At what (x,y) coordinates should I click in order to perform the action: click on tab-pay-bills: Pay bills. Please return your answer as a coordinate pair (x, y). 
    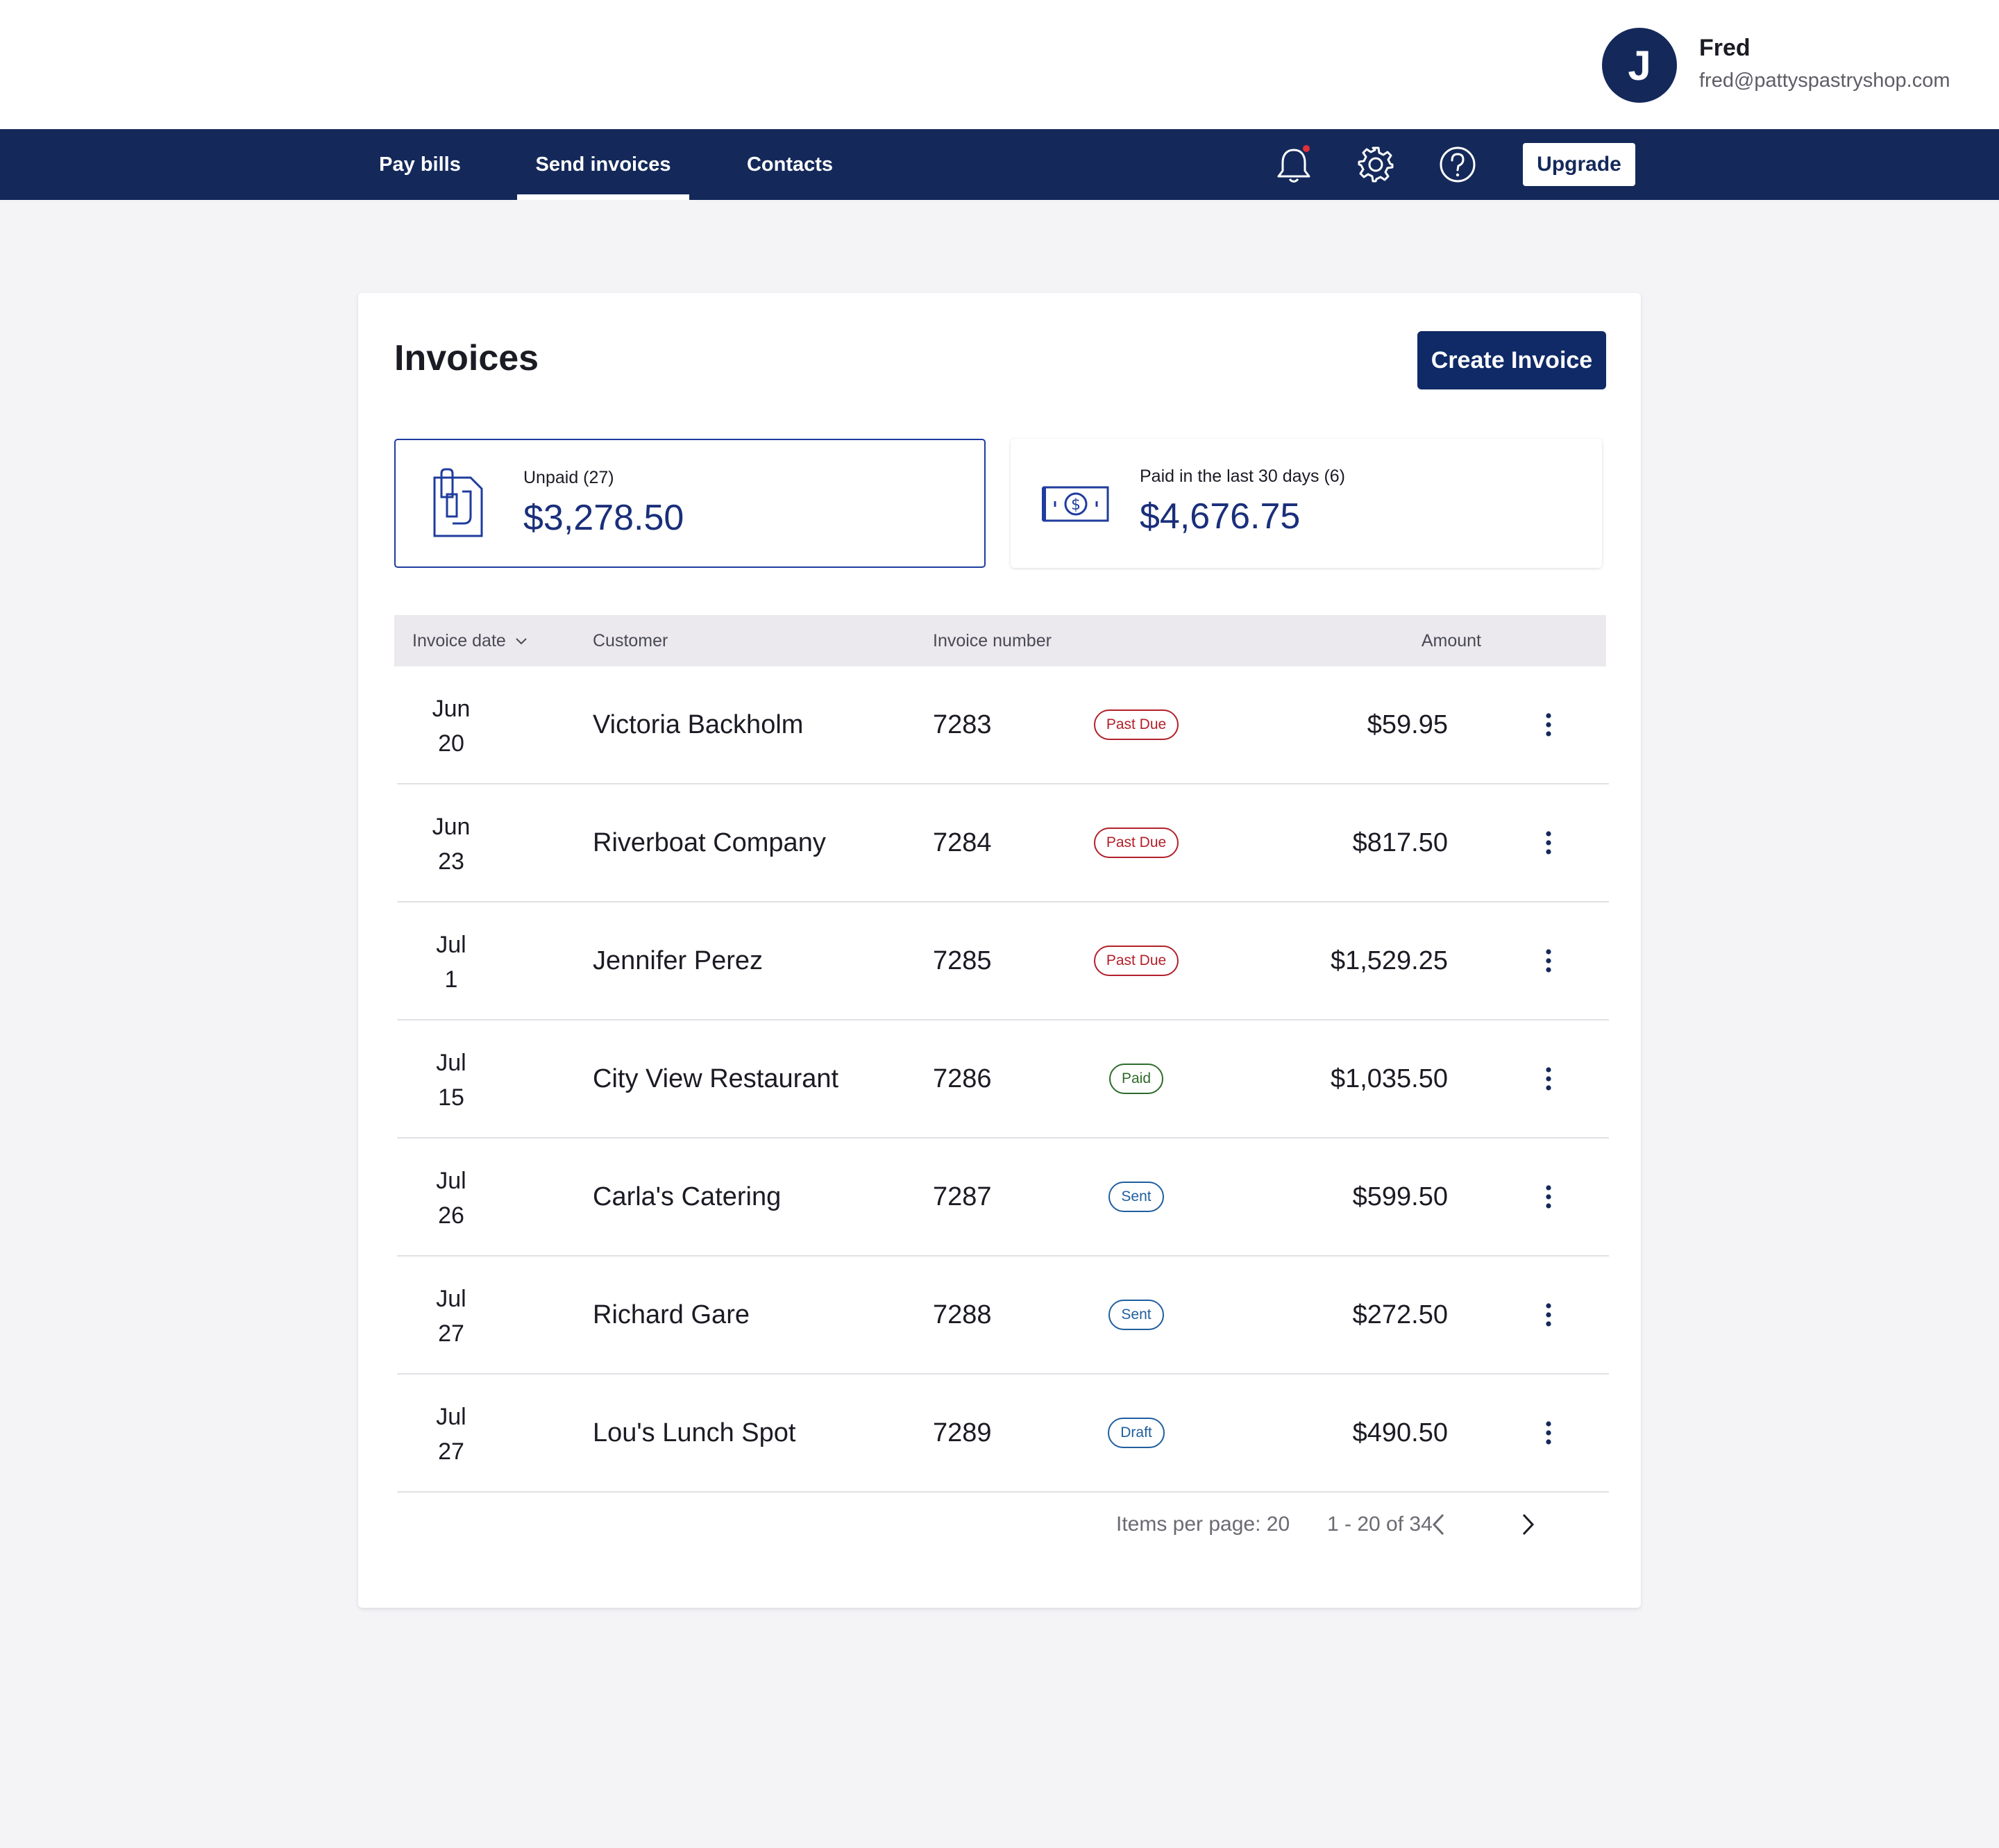
    Looking at the image, I should click on (420, 164).